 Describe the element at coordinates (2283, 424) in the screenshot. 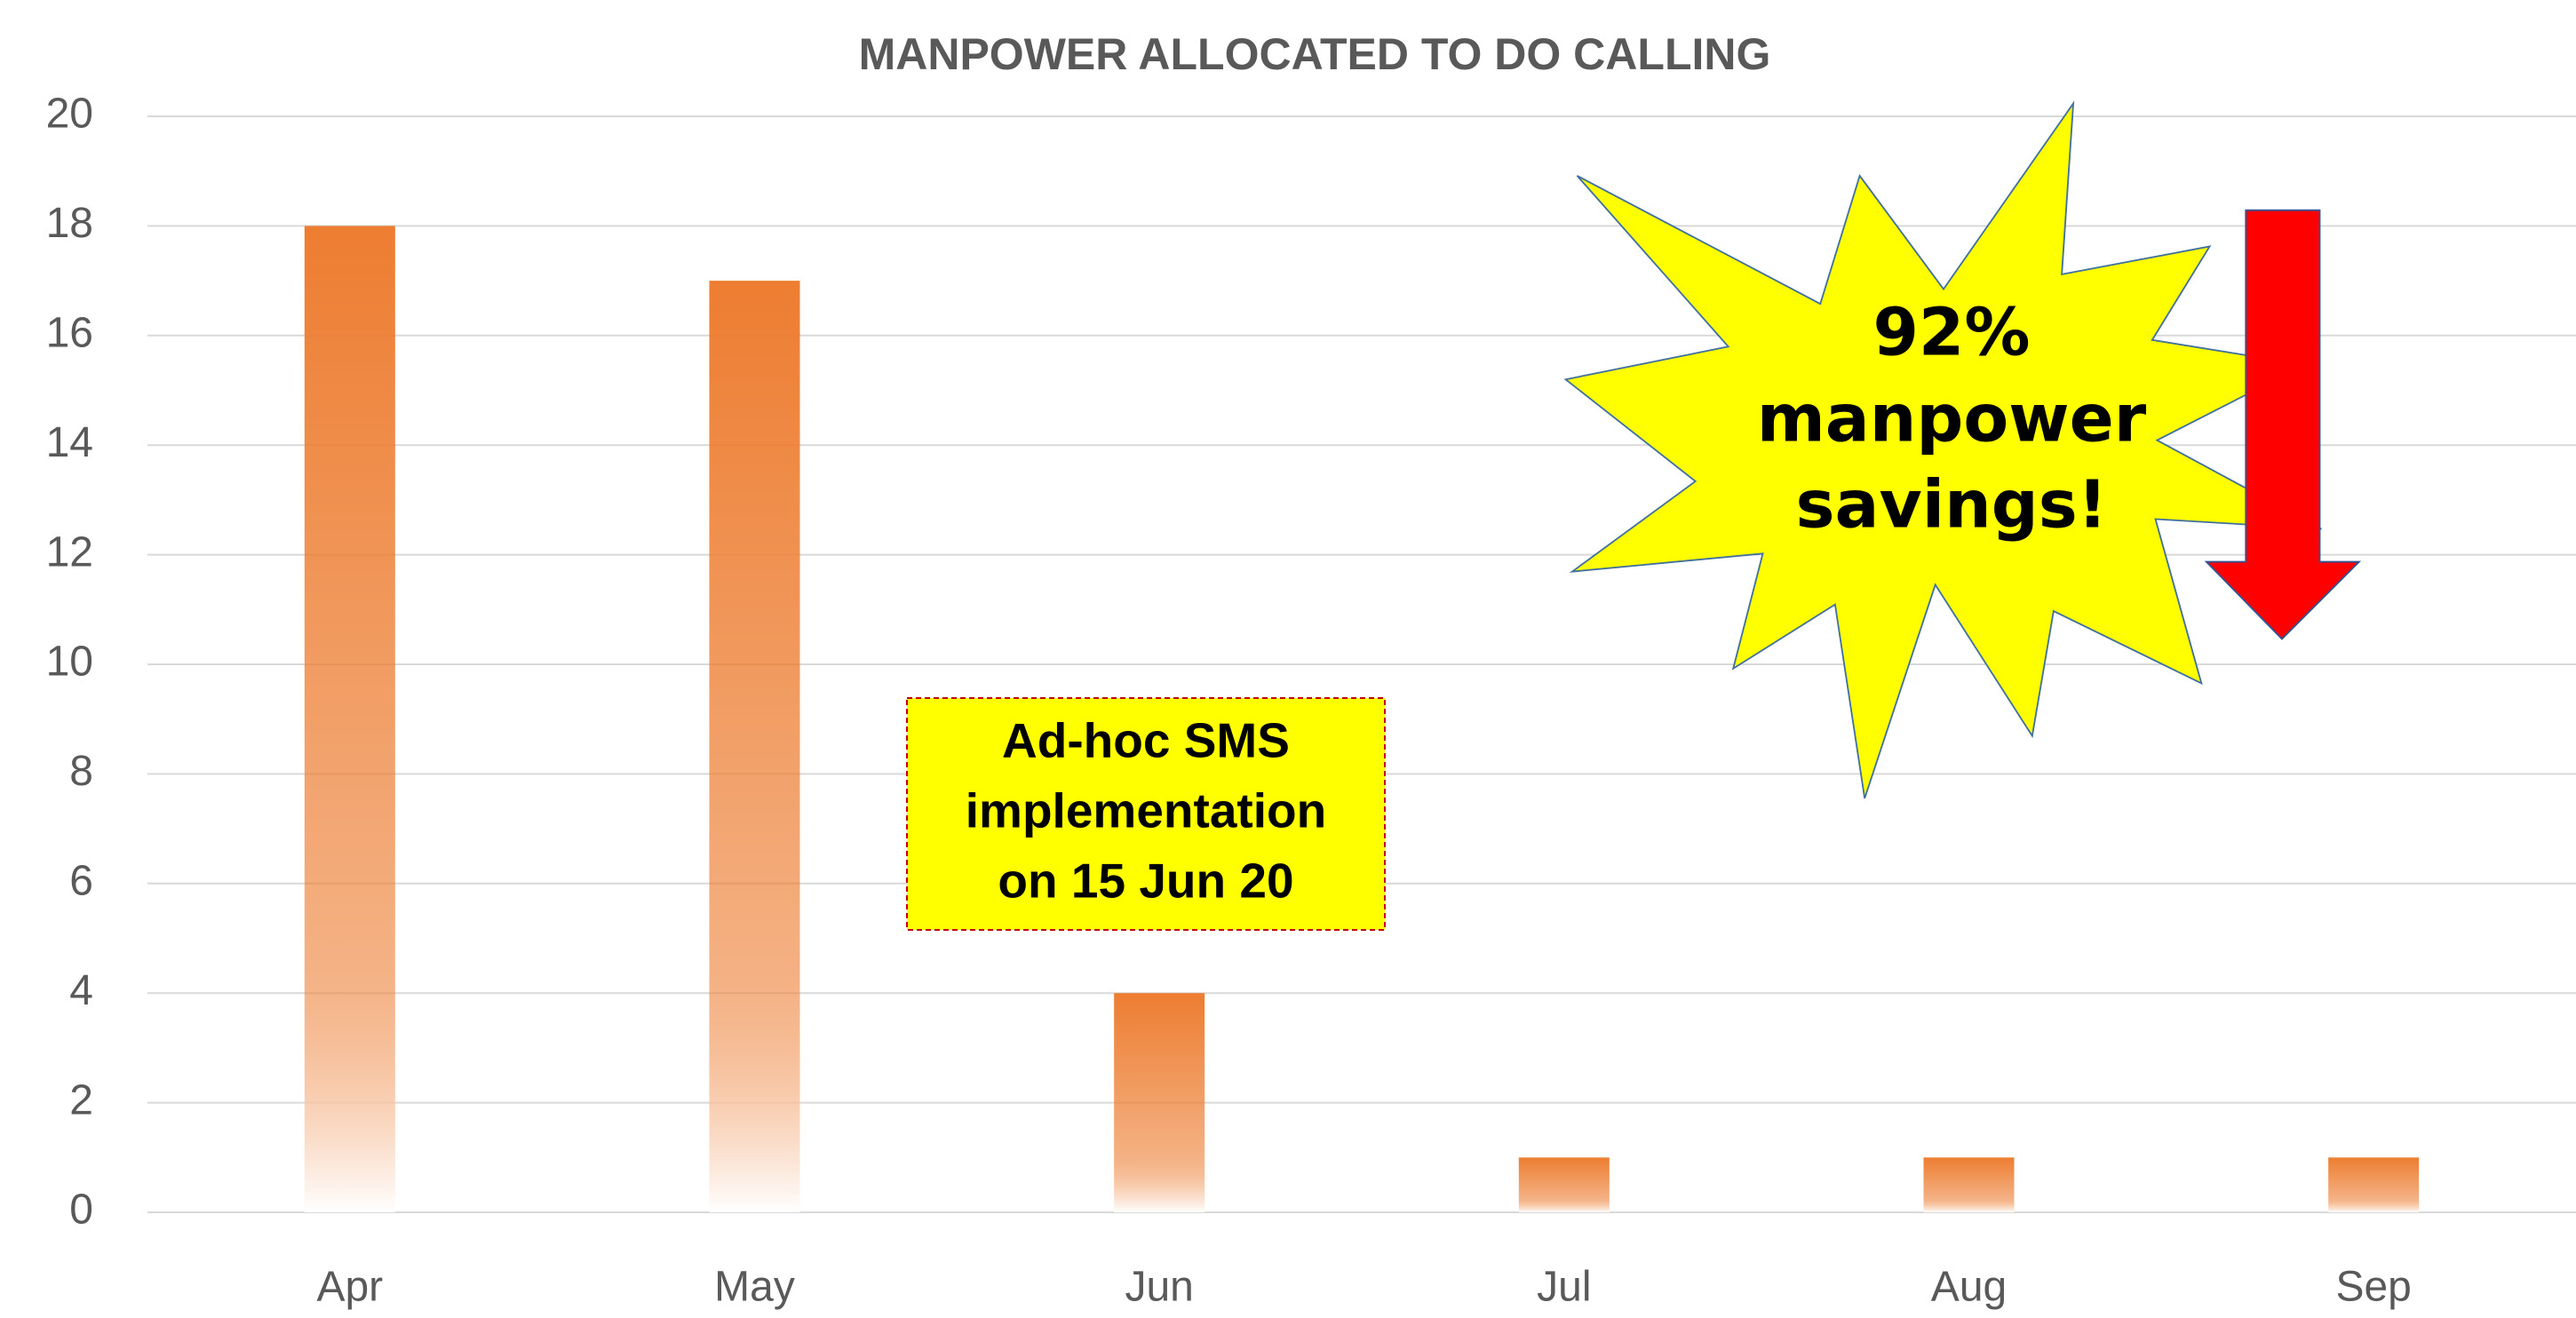

I see `down-arrow` at that location.